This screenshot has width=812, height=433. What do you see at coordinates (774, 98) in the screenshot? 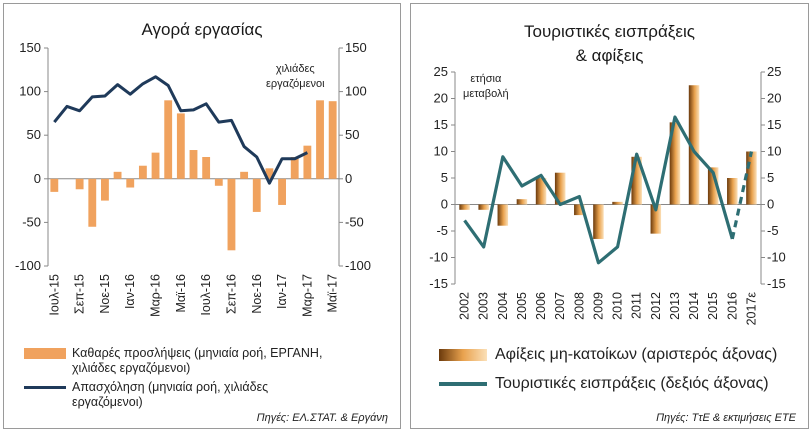
I see `y2-tick-label: 20` at bounding box center [774, 98].